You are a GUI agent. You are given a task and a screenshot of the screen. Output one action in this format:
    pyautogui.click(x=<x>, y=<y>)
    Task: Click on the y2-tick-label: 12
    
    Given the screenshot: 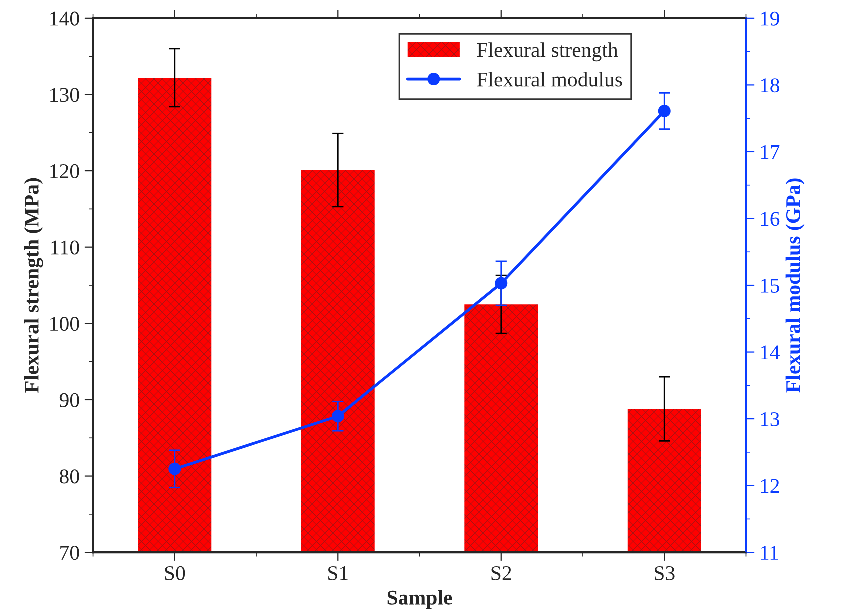 What is the action you would take?
    pyautogui.click(x=770, y=486)
    